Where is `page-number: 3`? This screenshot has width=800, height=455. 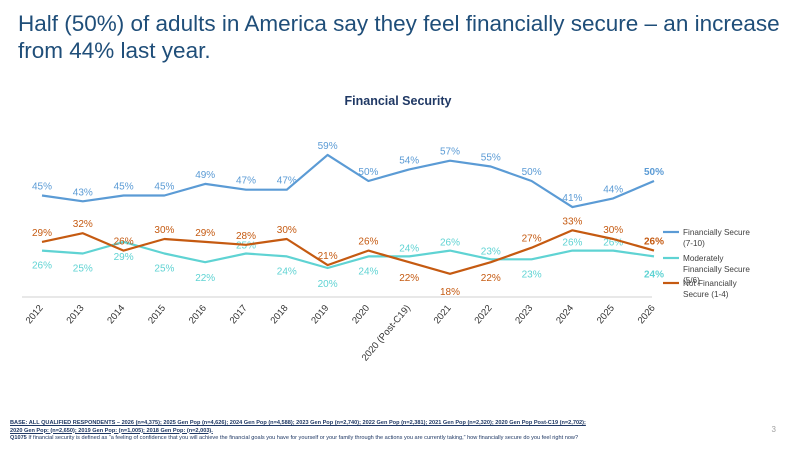
page-number: 3 is located at coordinates (773, 429).